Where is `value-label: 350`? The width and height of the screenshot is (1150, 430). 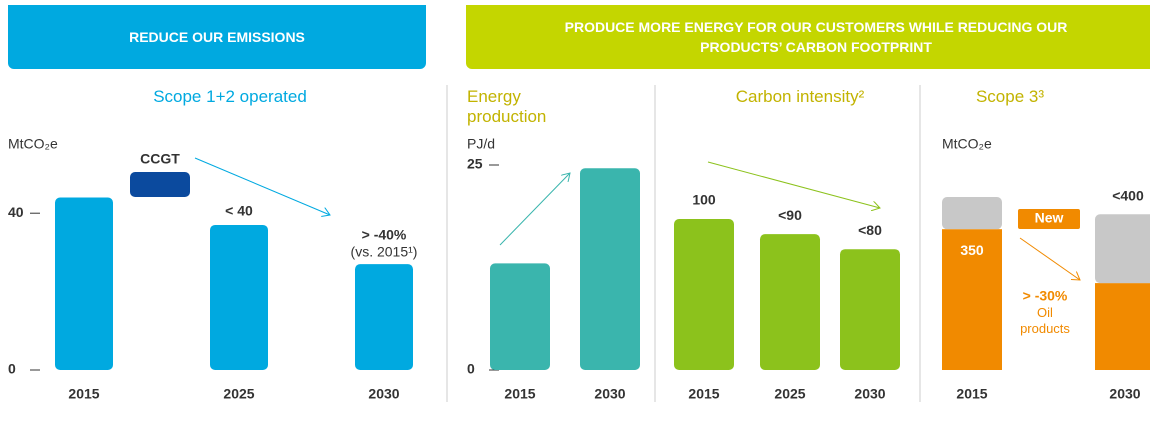
value-label: 350 is located at coordinates (972, 250).